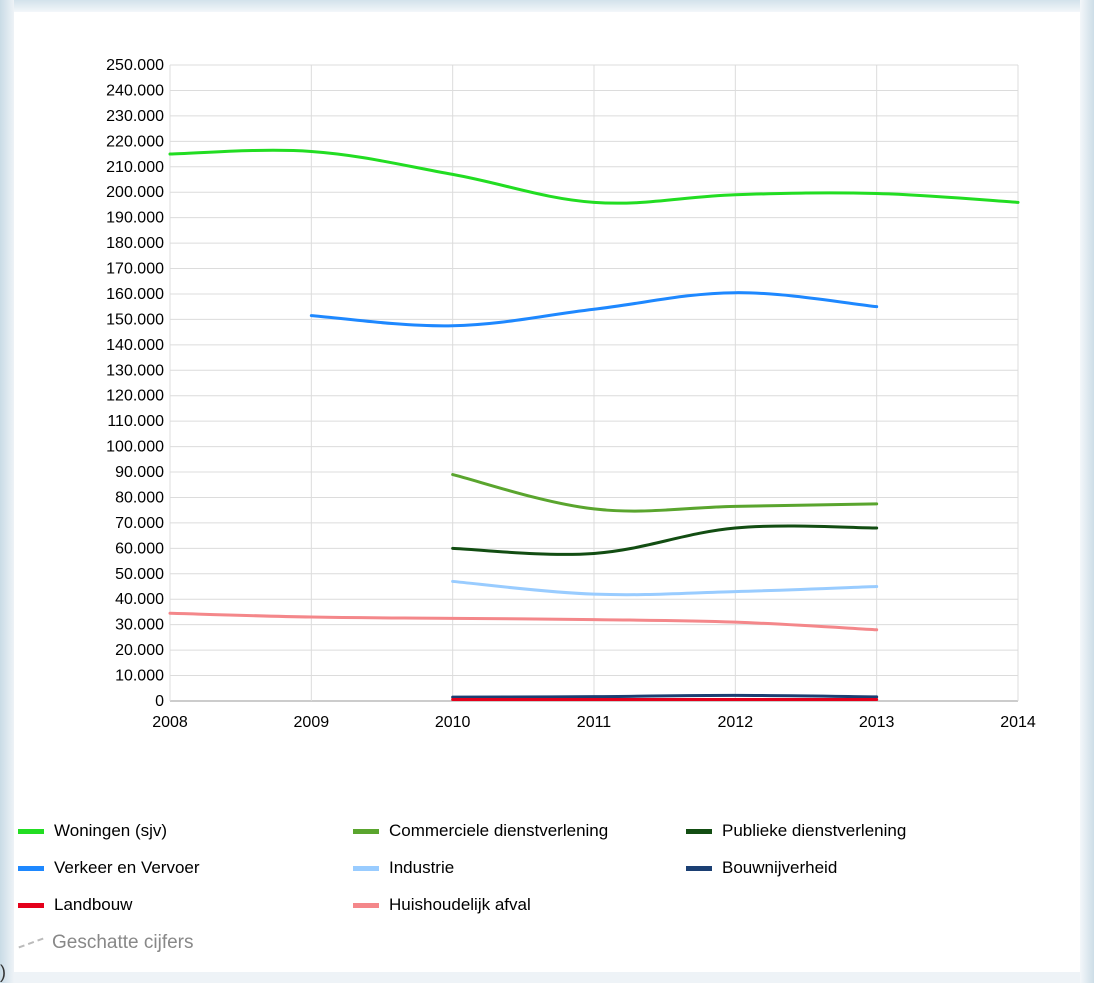  Describe the element at coordinates (422, 867) in the screenshot. I see `legend-label: Industrie` at that location.